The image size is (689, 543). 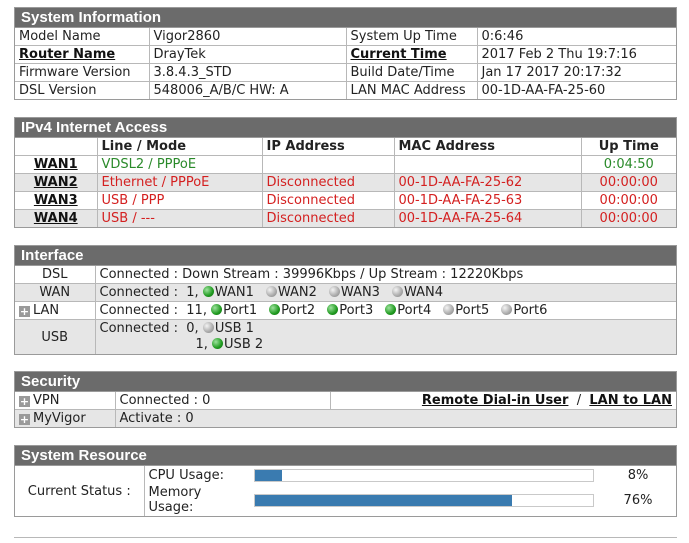 I want to click on lan-port-5: Port5, so click(x=466, y=310).